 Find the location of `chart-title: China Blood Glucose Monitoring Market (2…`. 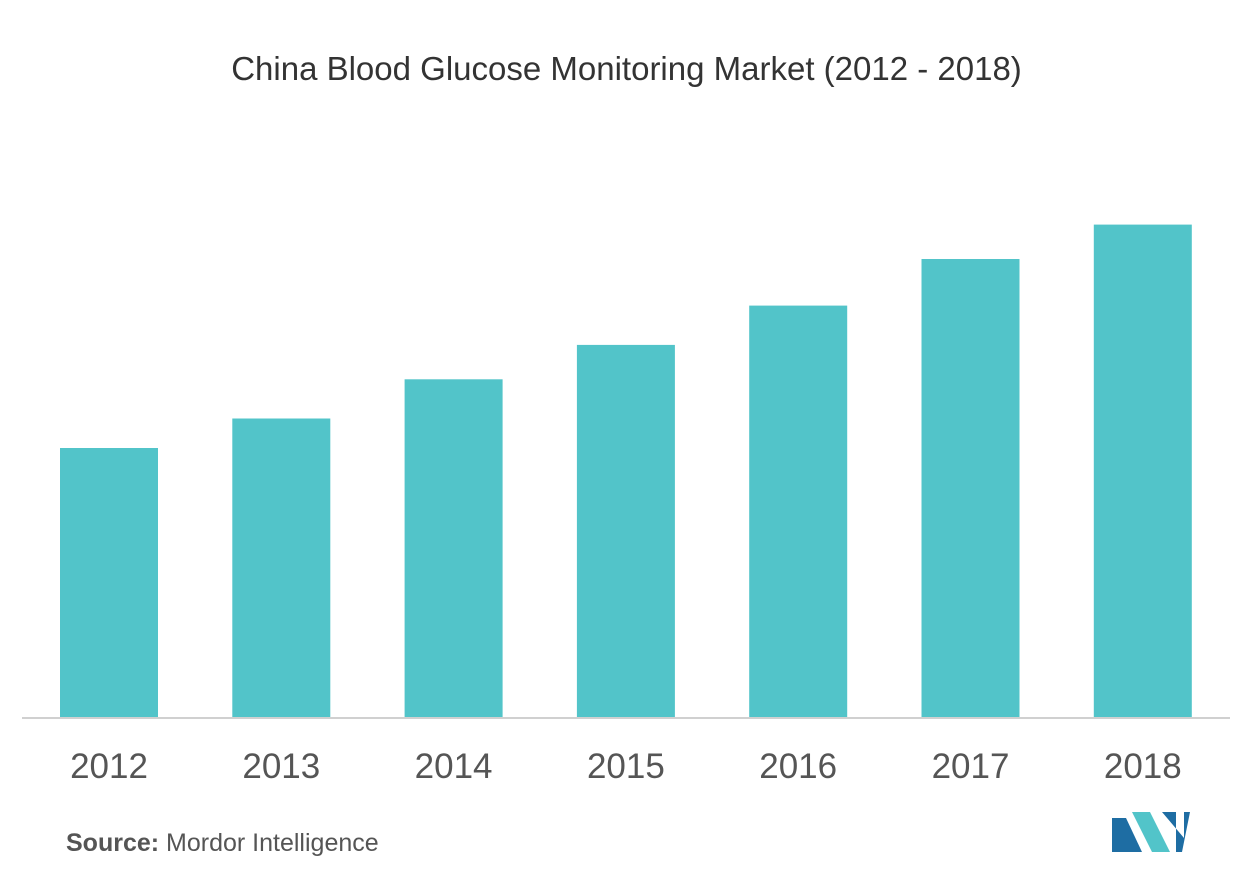

chart-title: China Blood Glucose Monitoring Market (2… is located at coordinates (626, 68).